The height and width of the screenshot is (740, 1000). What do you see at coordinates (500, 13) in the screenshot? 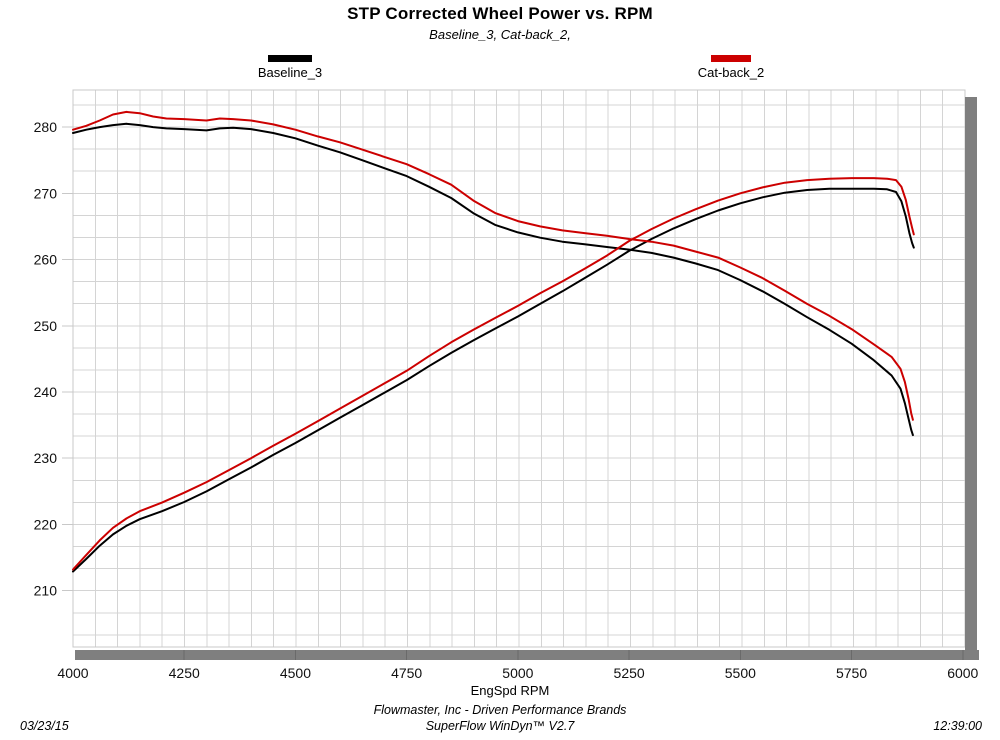
I see `chart-title: STP Corrected Wheel Power vs. RPM` at bounding box center [500, 13].